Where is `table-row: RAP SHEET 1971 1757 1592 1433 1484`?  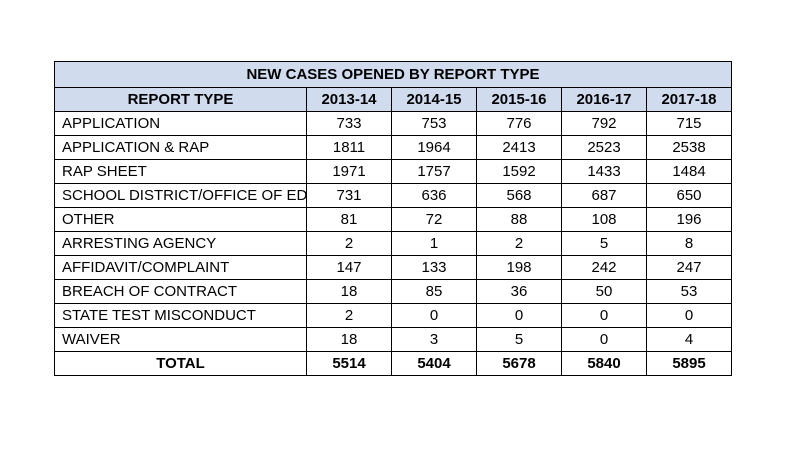
table-row: RAP SHEET 1971 1757 1592 1433 1484 is located at coordinates (393, 171).